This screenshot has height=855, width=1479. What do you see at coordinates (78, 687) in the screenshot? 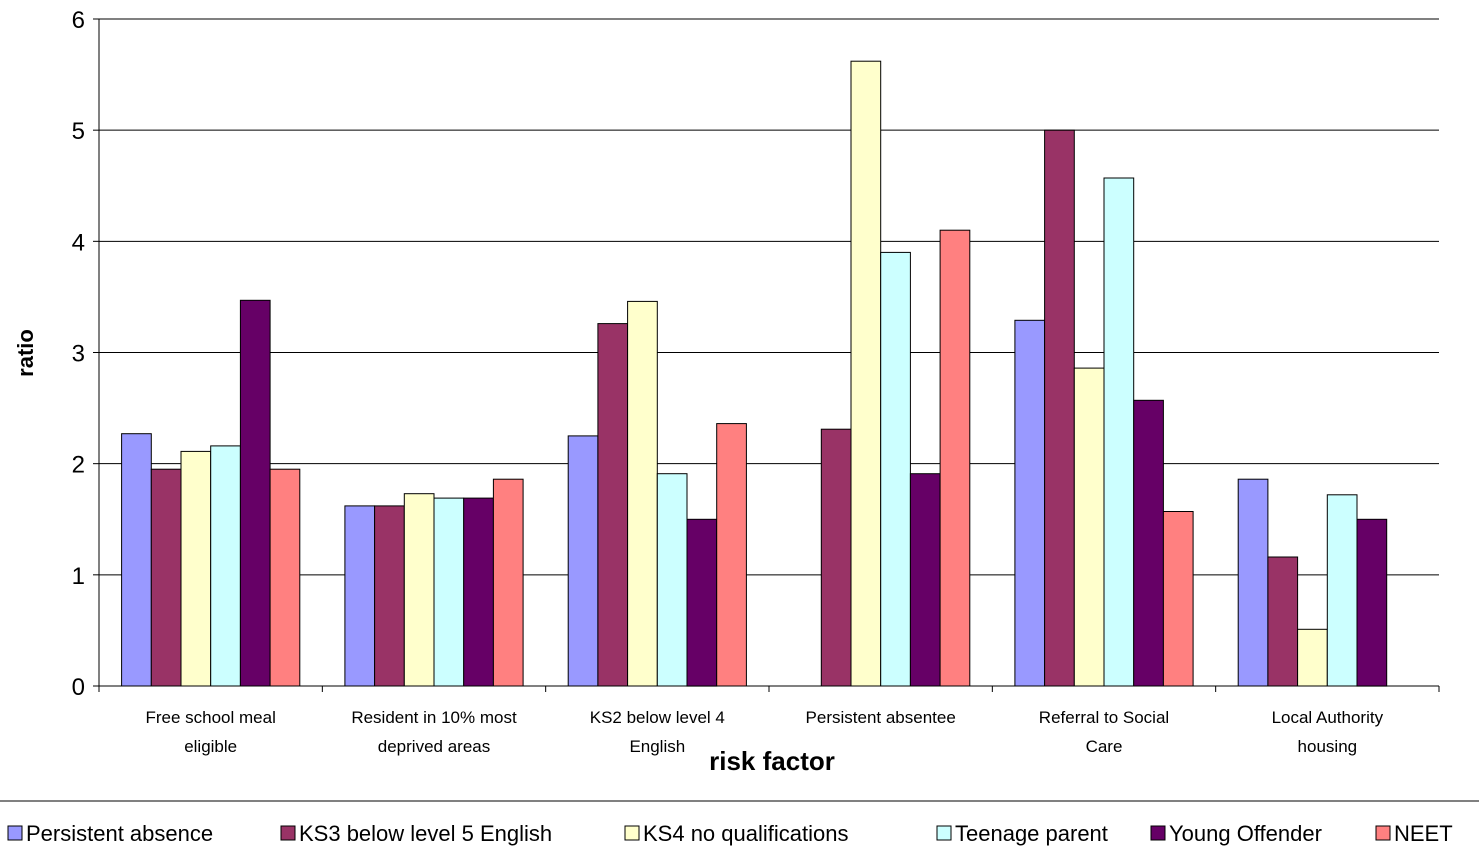
I see `y-tick-label: 0` at bounding box center [78, 687].